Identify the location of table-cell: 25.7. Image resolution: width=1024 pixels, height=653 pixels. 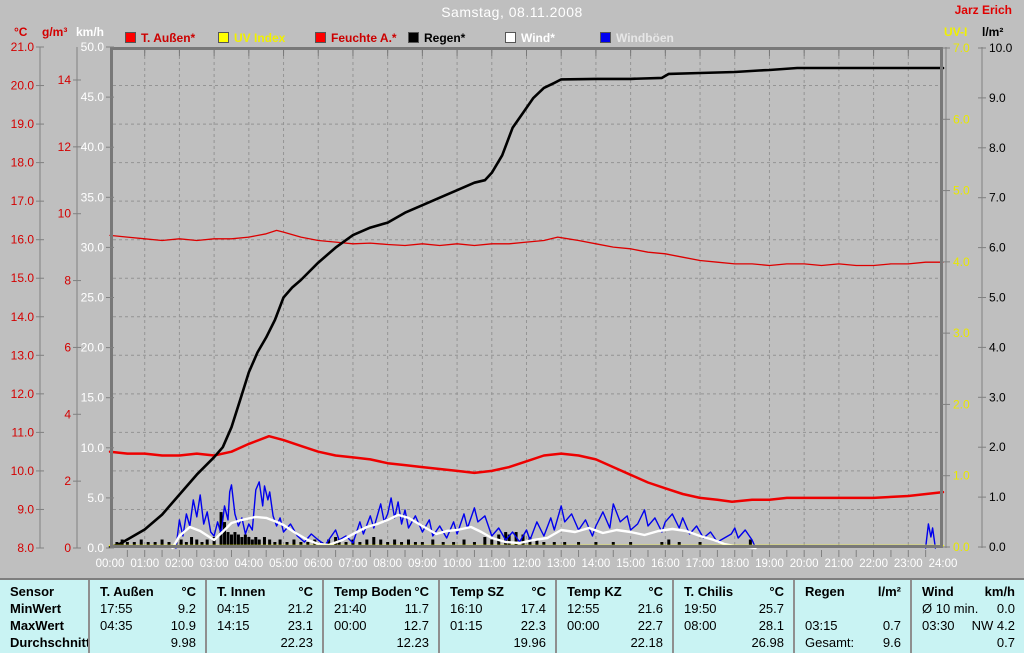
(771, 608).